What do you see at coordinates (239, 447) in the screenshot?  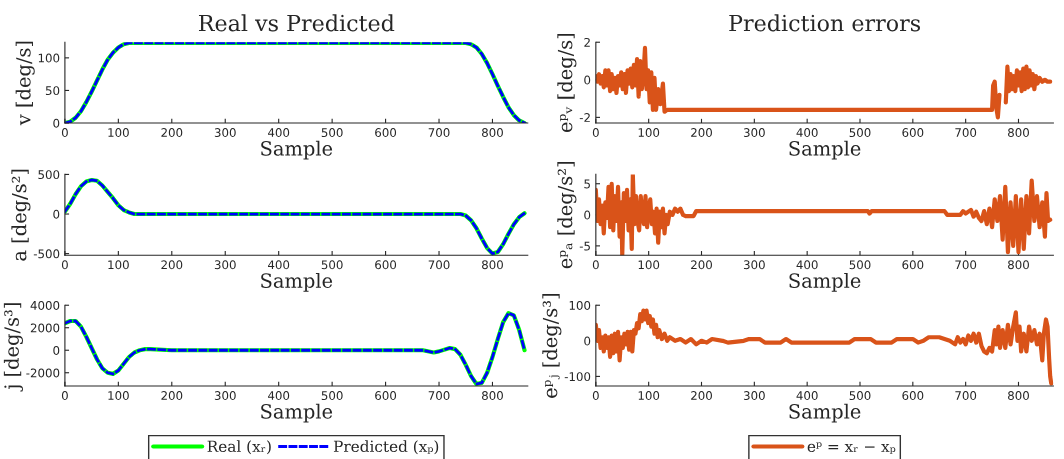 I see `legend-label: Real (xᵣ)` at bounding box center [239, 447].